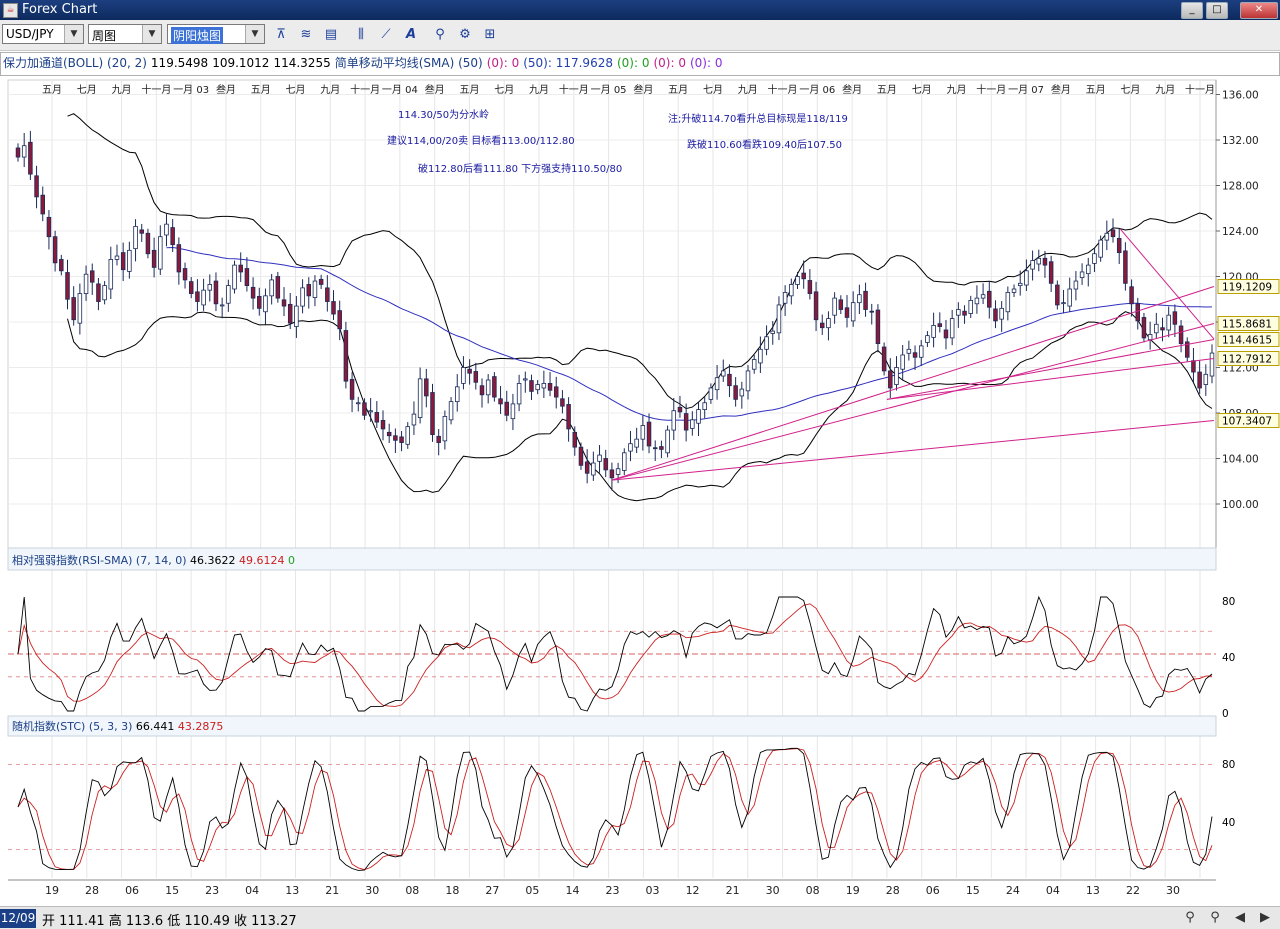  Describe the element at coordinates (1240, 505) in the screenshot. I see `price-axis-label: 100.00` at that location.